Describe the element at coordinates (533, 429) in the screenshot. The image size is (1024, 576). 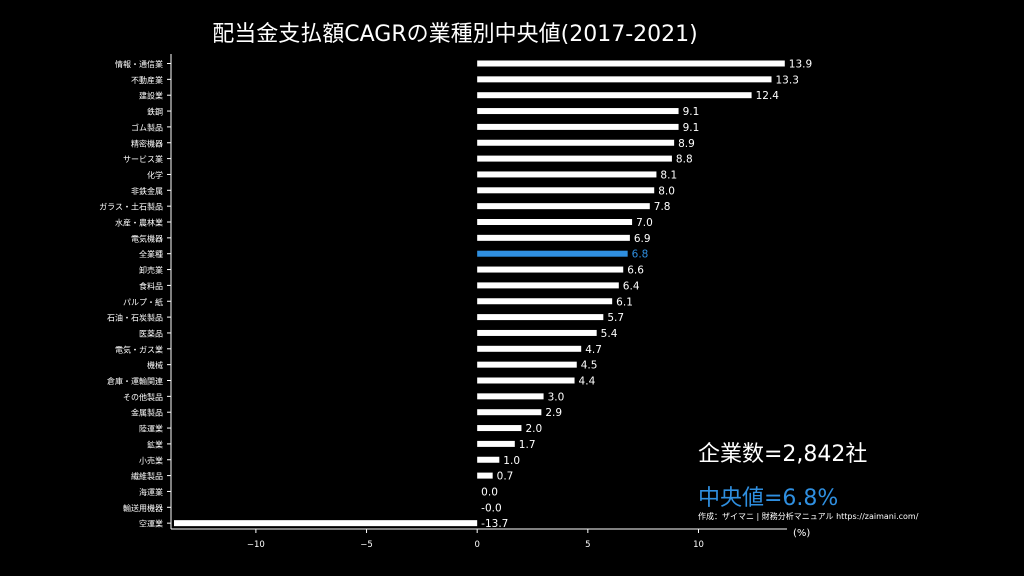
I see `value-label: 2.0` at that location.